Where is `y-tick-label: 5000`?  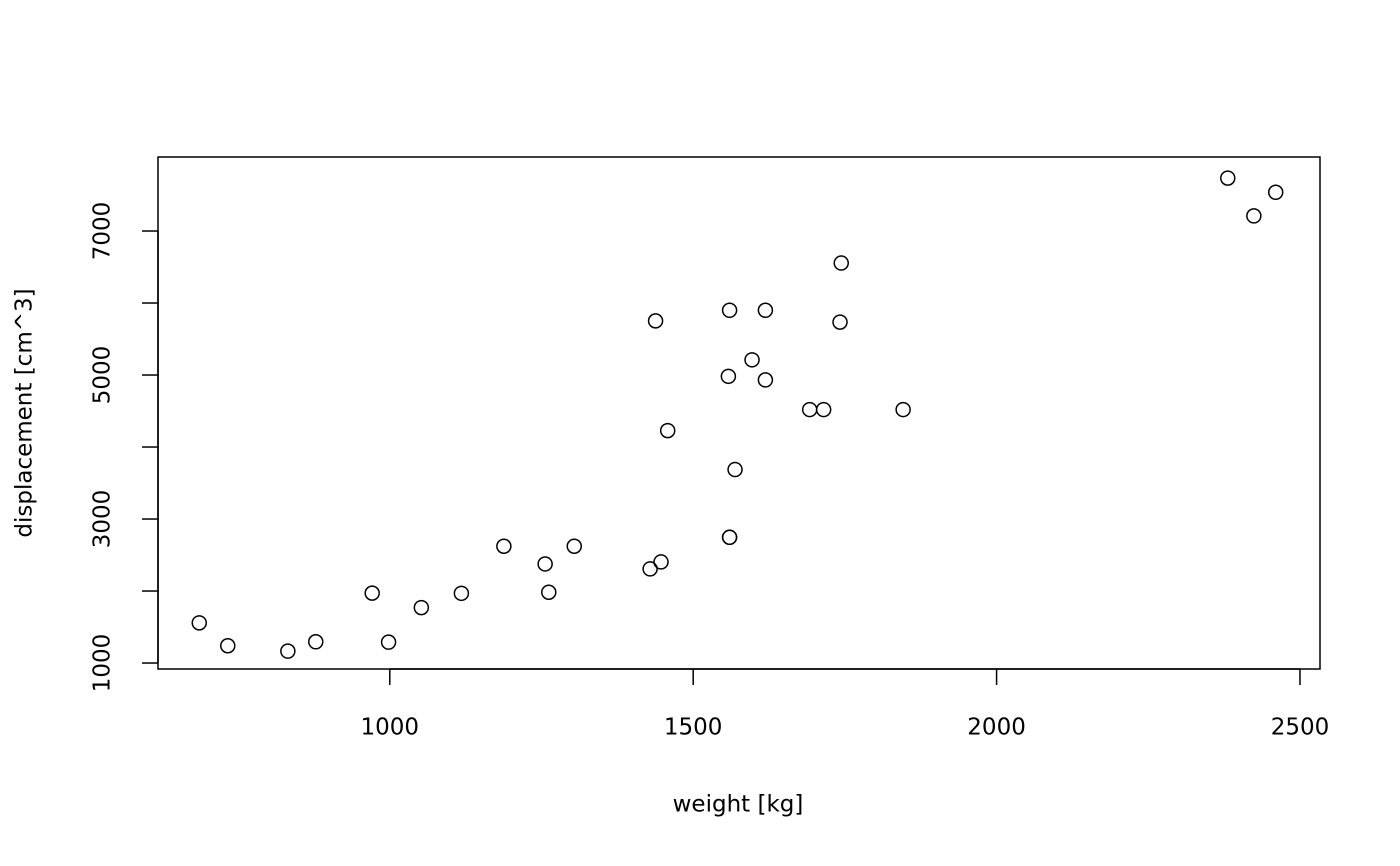
y-tick-label: 5000 is located at coordinates (103, 375).